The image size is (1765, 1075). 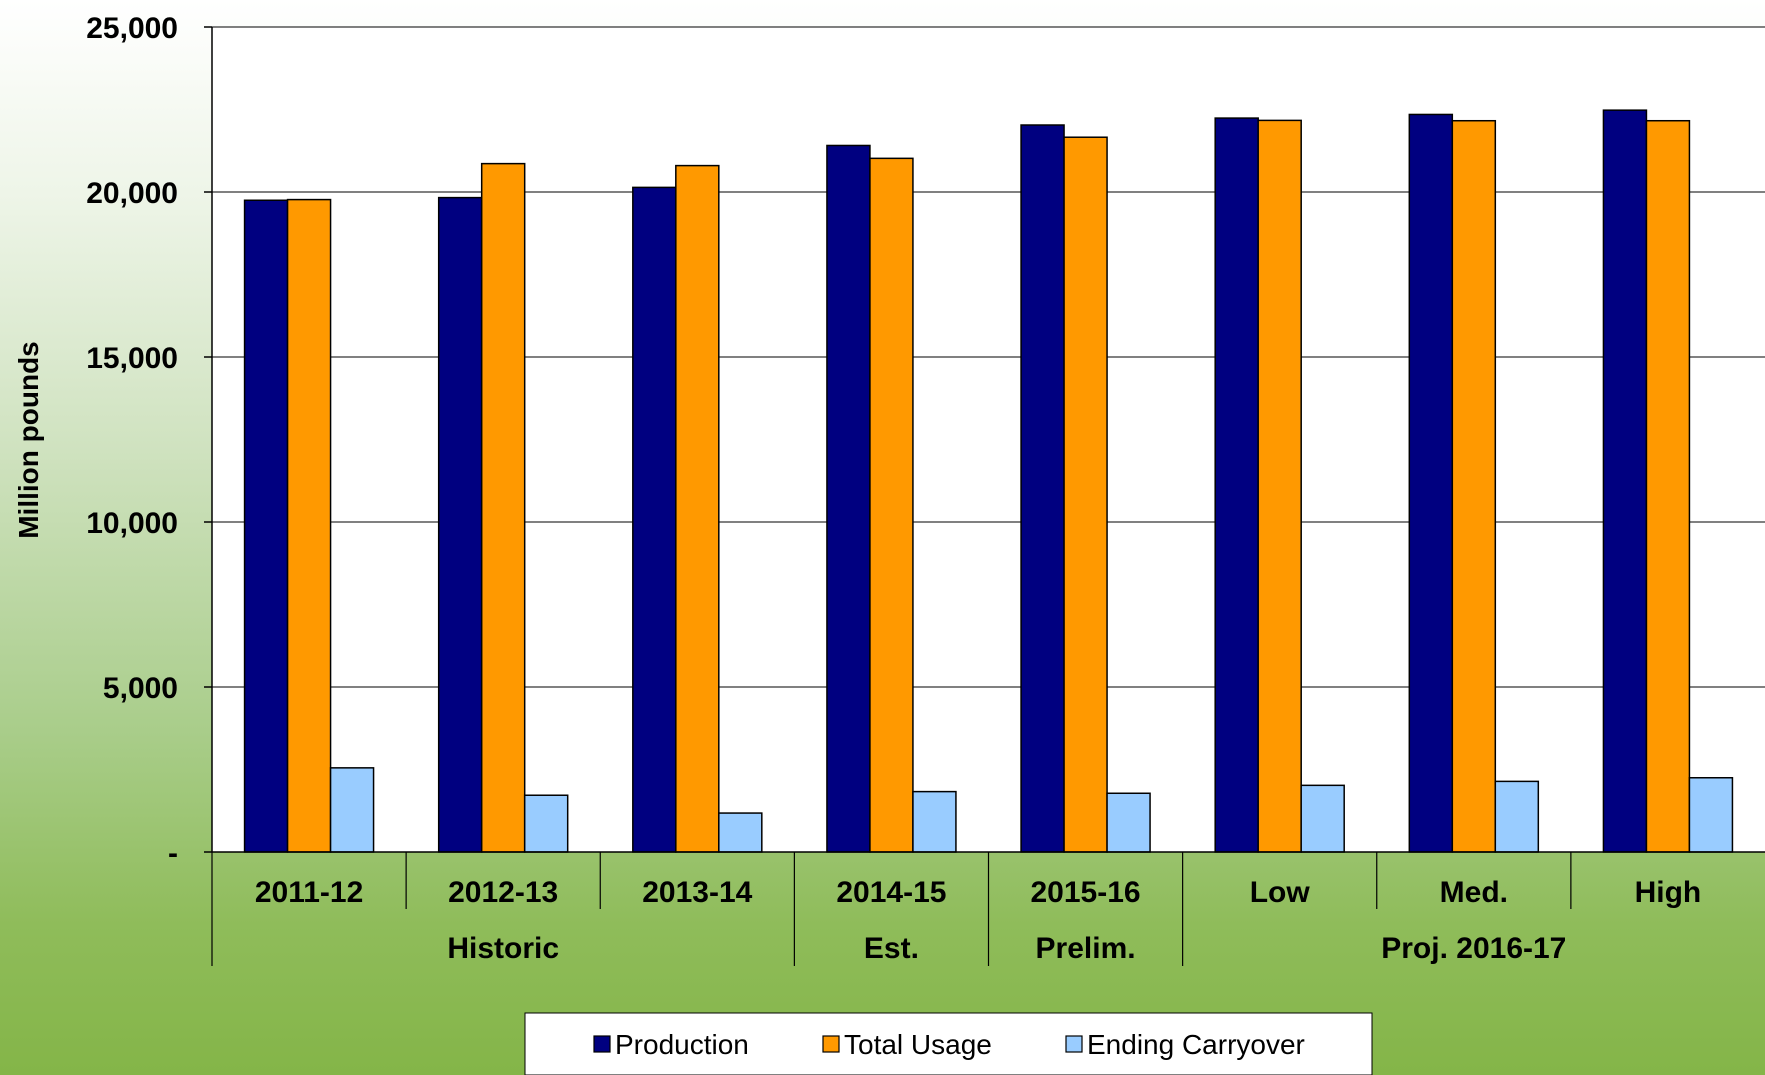 What do you see at coordinates (891, 892) in the screenshot?
I see `x-category-label: 2014-15` at bounding box center [891, 892].